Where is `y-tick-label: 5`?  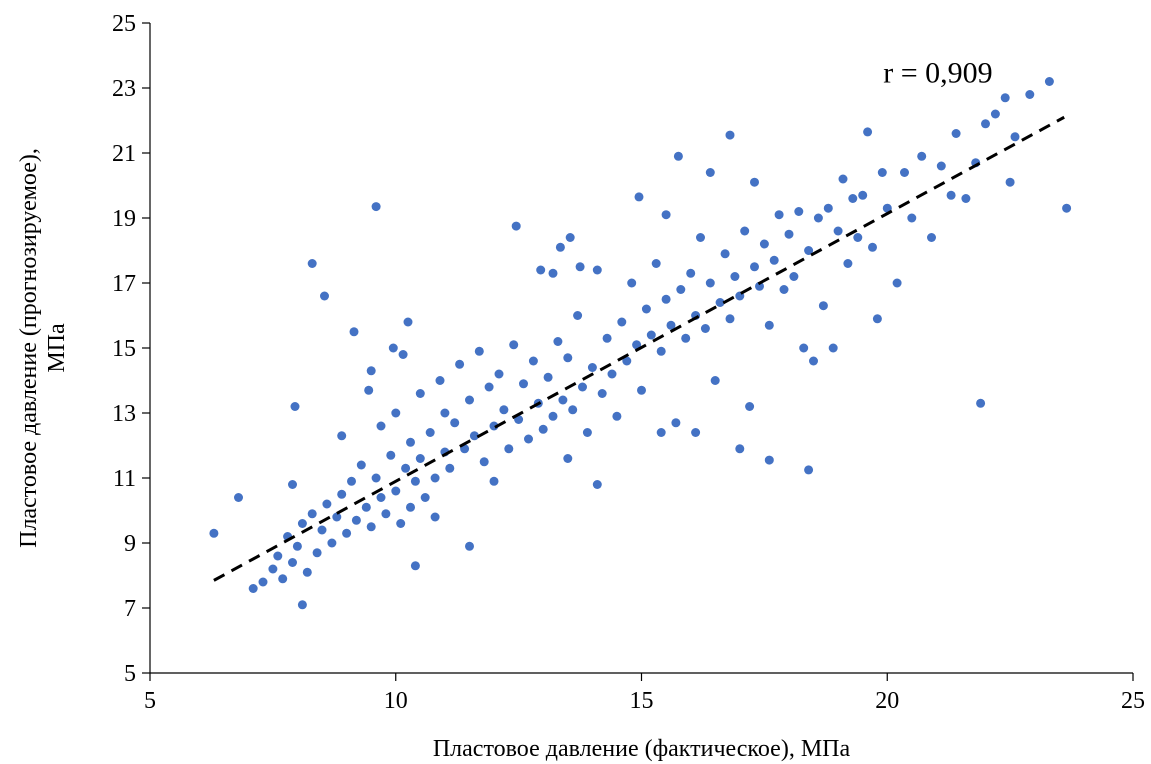 y-tick-label: 5 is located at coordinates (130, 674).